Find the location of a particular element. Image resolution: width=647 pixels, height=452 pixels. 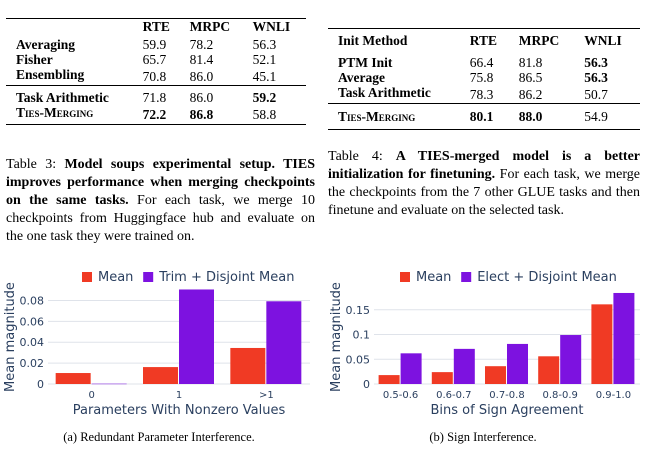

x-tick-label: 1 is located at coordinates (179, 395).